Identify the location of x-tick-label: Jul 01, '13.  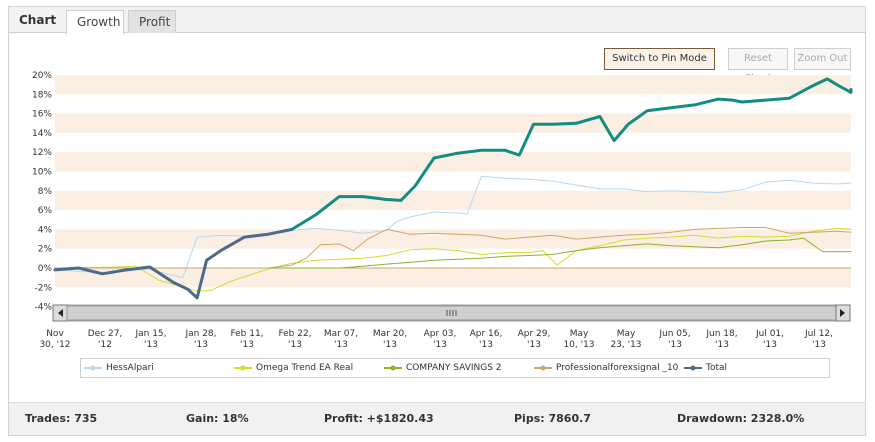
(769, 339).